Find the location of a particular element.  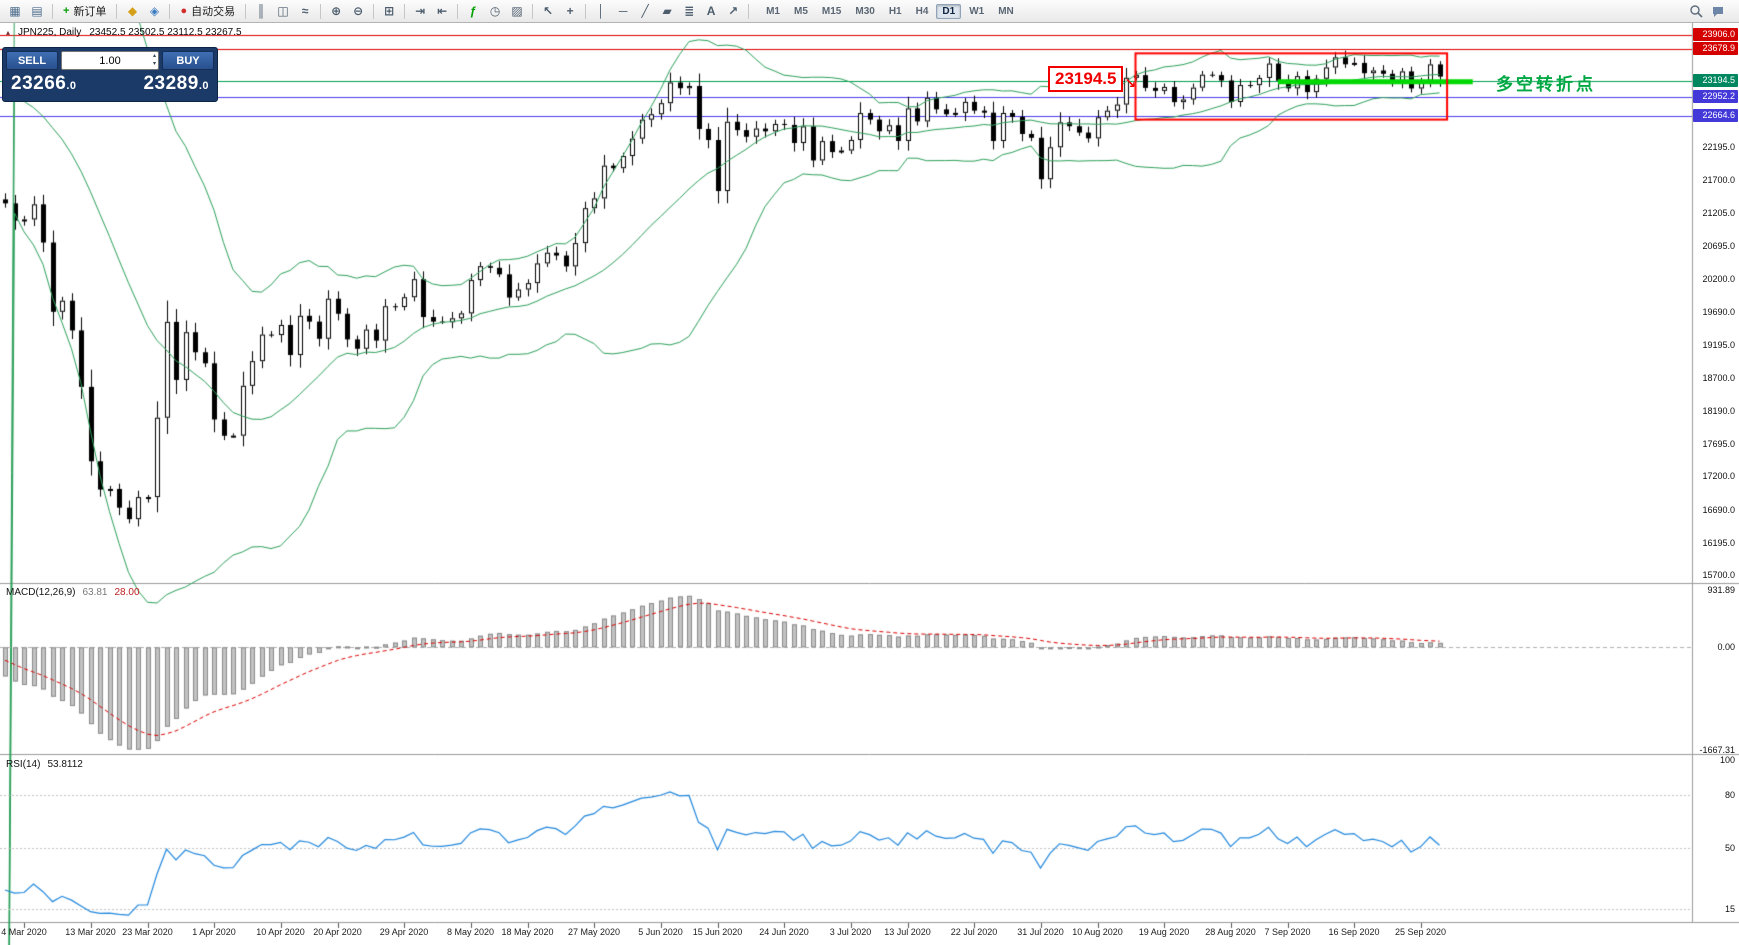

zoom-in-button: ⊕ is located at coordinates (336, 11).